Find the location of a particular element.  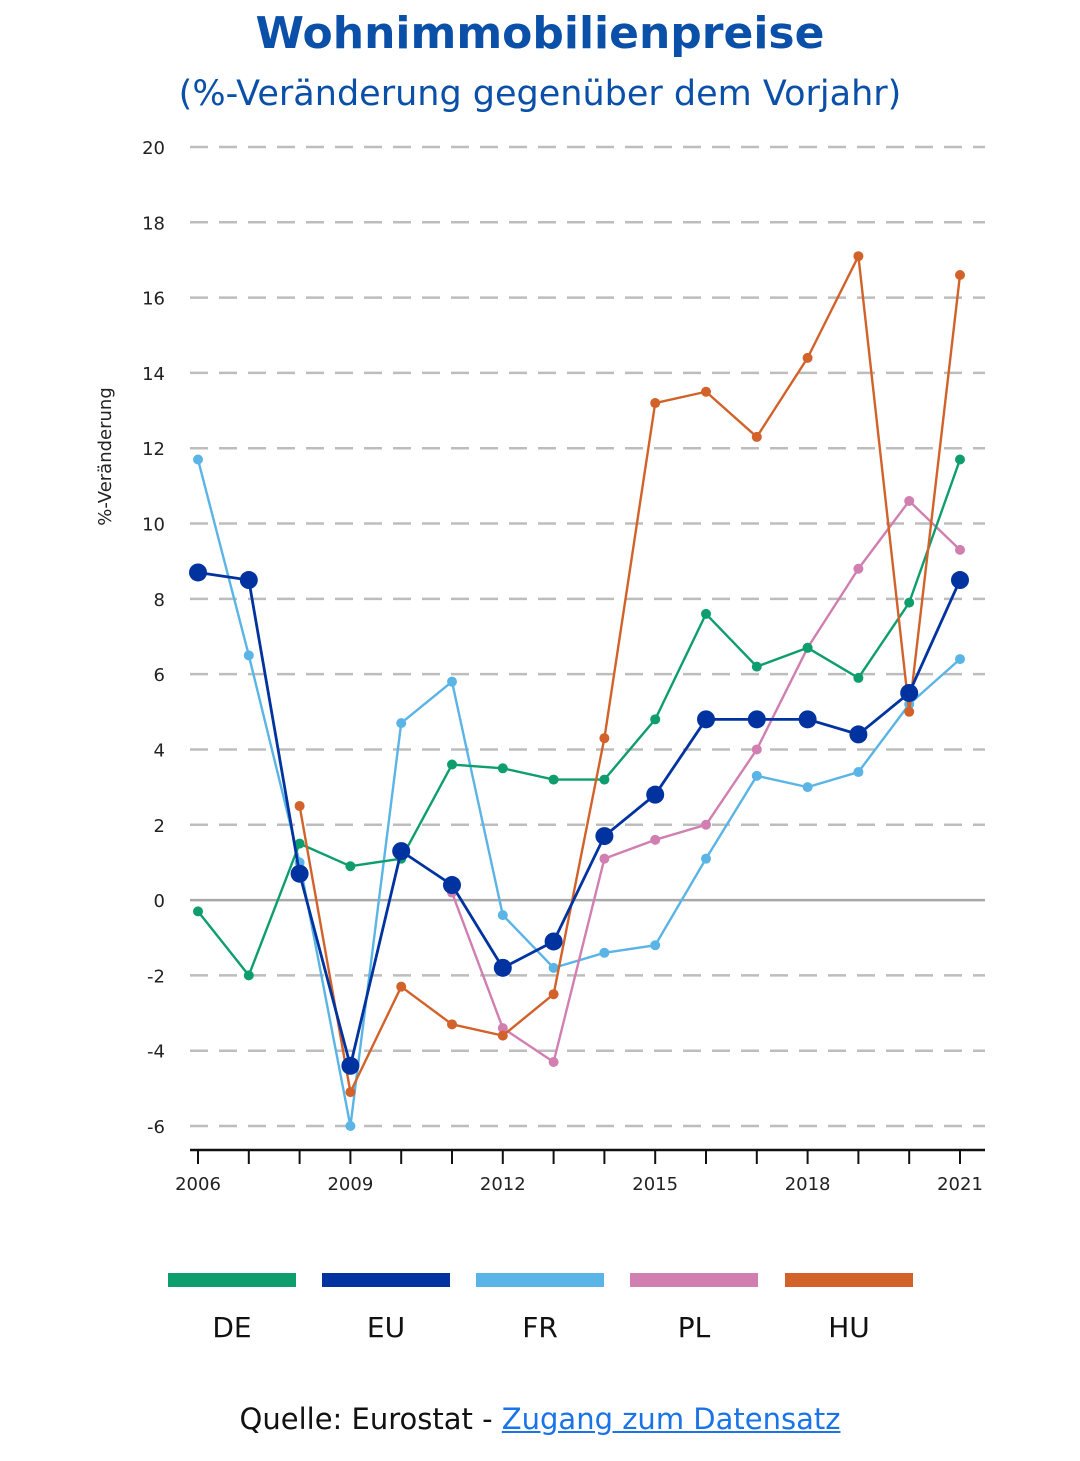

legend: DE EU FR PL HU is located at coordinates (540, 1310).